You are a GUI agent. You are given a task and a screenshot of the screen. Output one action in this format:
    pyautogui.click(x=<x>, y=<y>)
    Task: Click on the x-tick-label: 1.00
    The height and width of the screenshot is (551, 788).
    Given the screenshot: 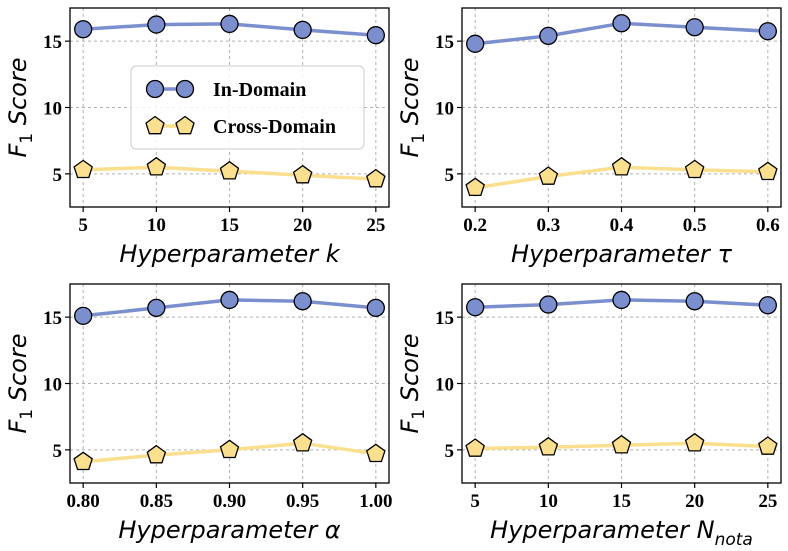 What is the action you would take?
    pyautogui.click(x=375, y=501)
    